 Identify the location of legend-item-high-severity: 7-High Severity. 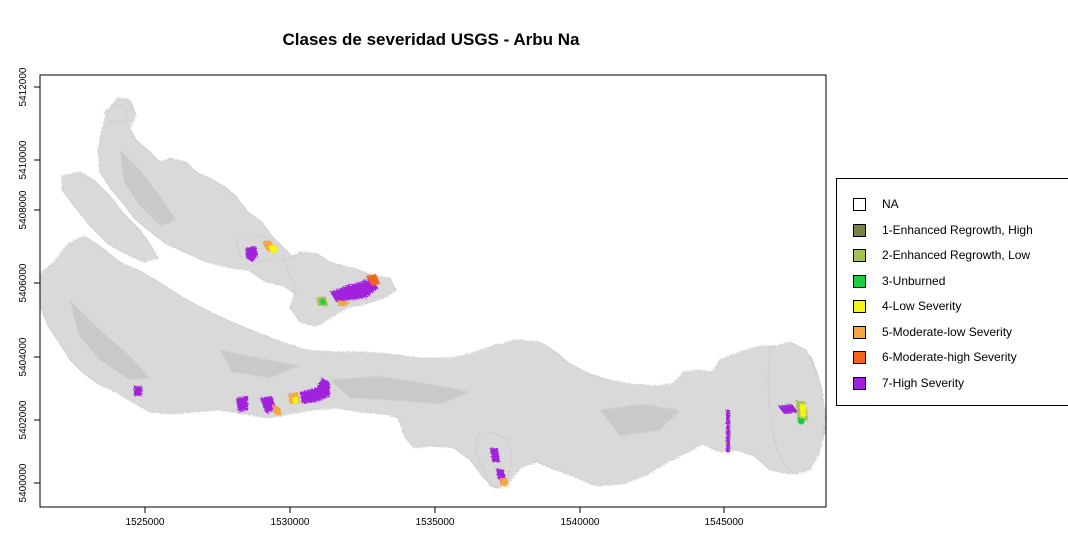
(908, 383).